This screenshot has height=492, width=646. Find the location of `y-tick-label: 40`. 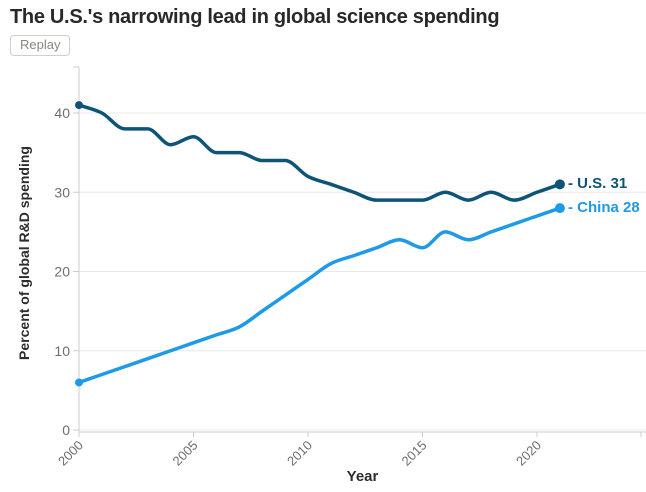

y-tick-label: 40 is located at coordinates (62, 113).